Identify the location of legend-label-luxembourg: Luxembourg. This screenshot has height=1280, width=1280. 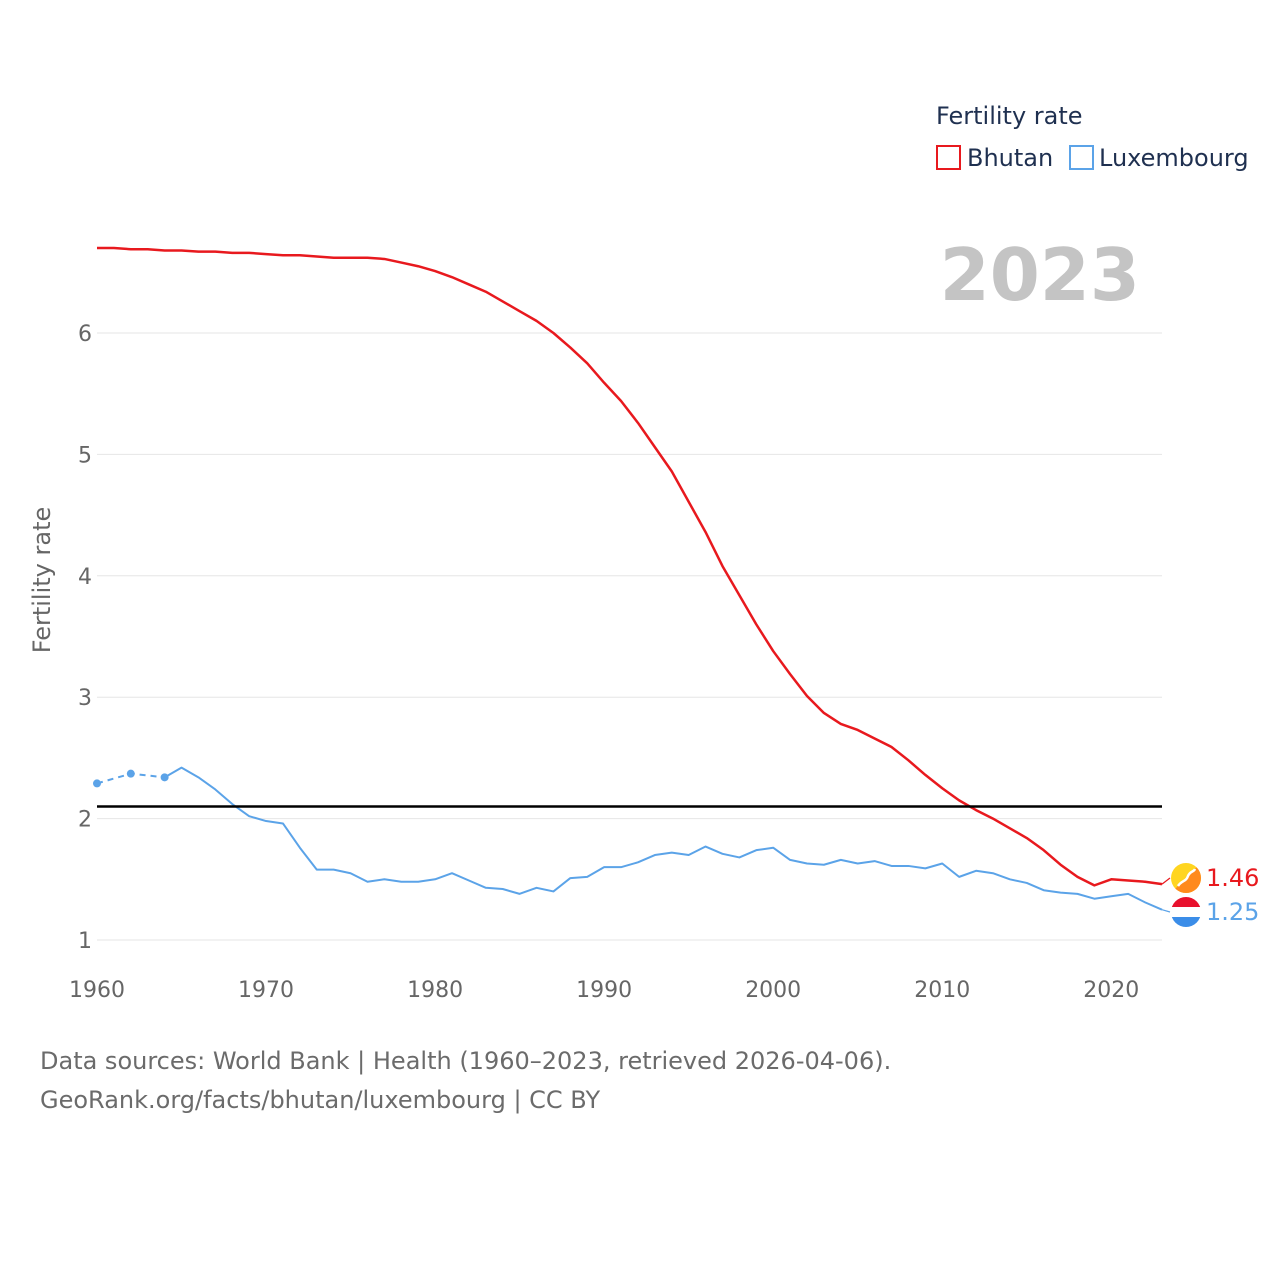
(1174, 158).